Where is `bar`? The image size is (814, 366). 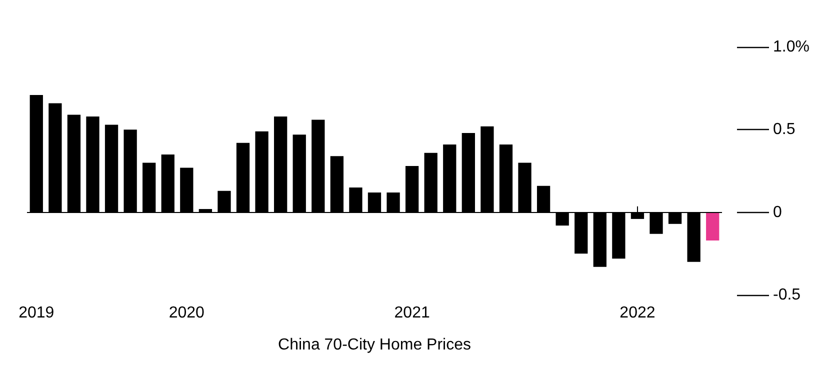
bar is located at coordinates (713, 226).